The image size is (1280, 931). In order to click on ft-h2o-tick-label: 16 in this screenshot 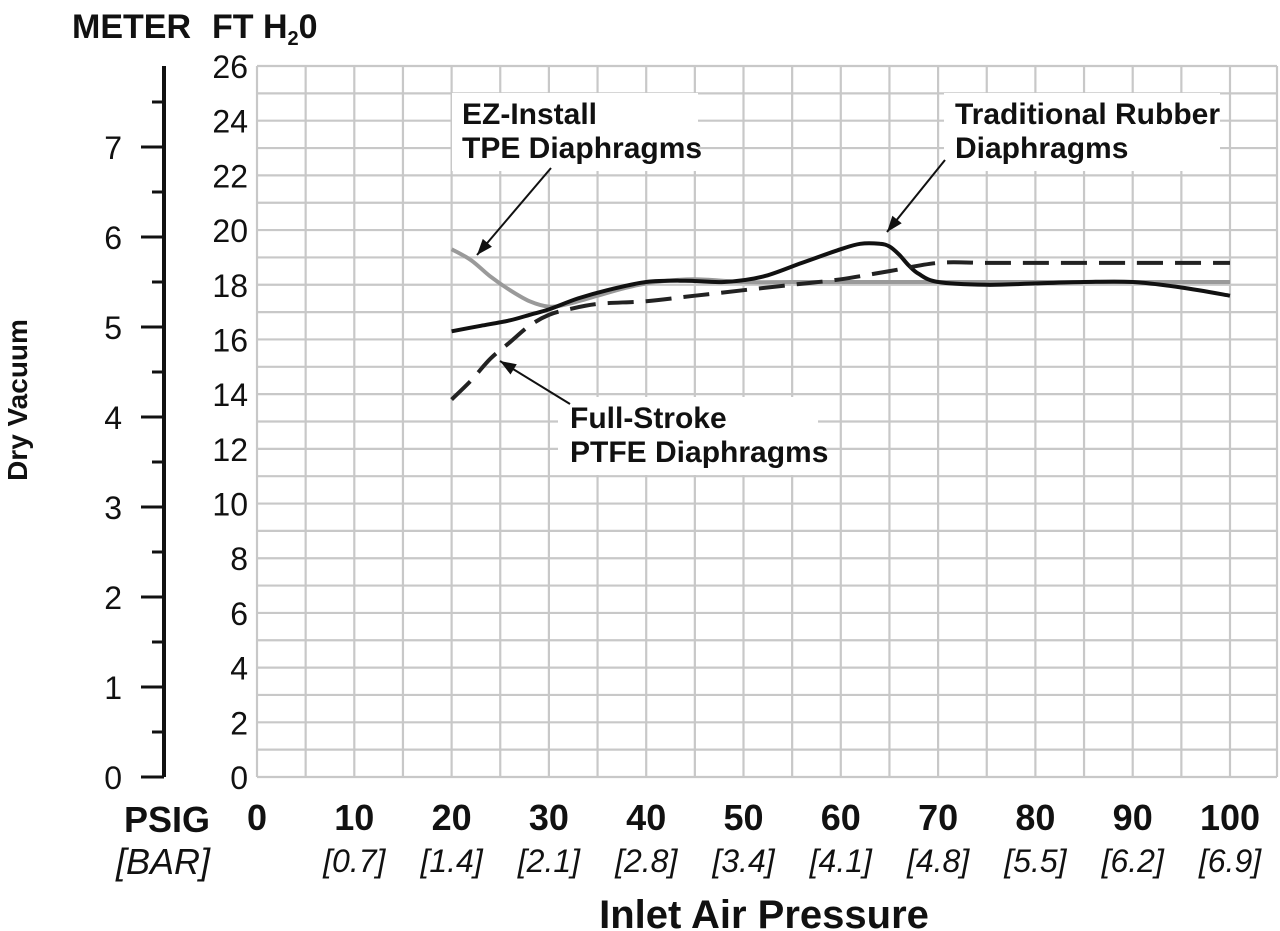, I will do `click(230, 340)`.